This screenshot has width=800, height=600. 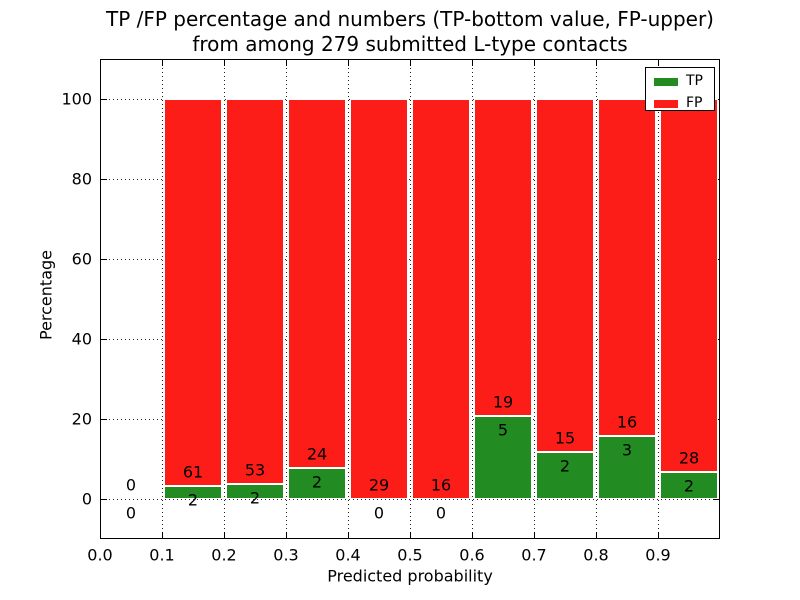 What do you see at coordinates (472, 299) in the screenshot?
I see `grid-line-x-0.6` at bounding box center [472, 299].